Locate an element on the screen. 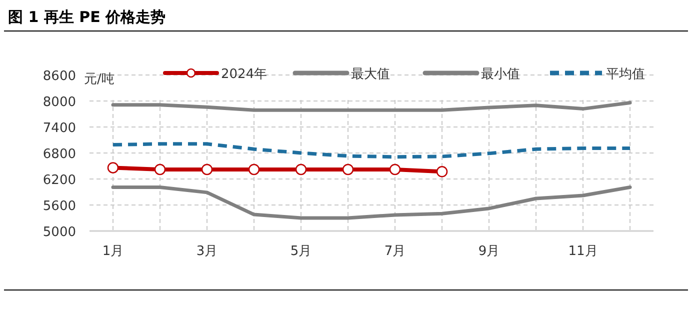 This screenshot has height=322, width=692. y-tick-label: 8600 is located at coordinates (59, 76).